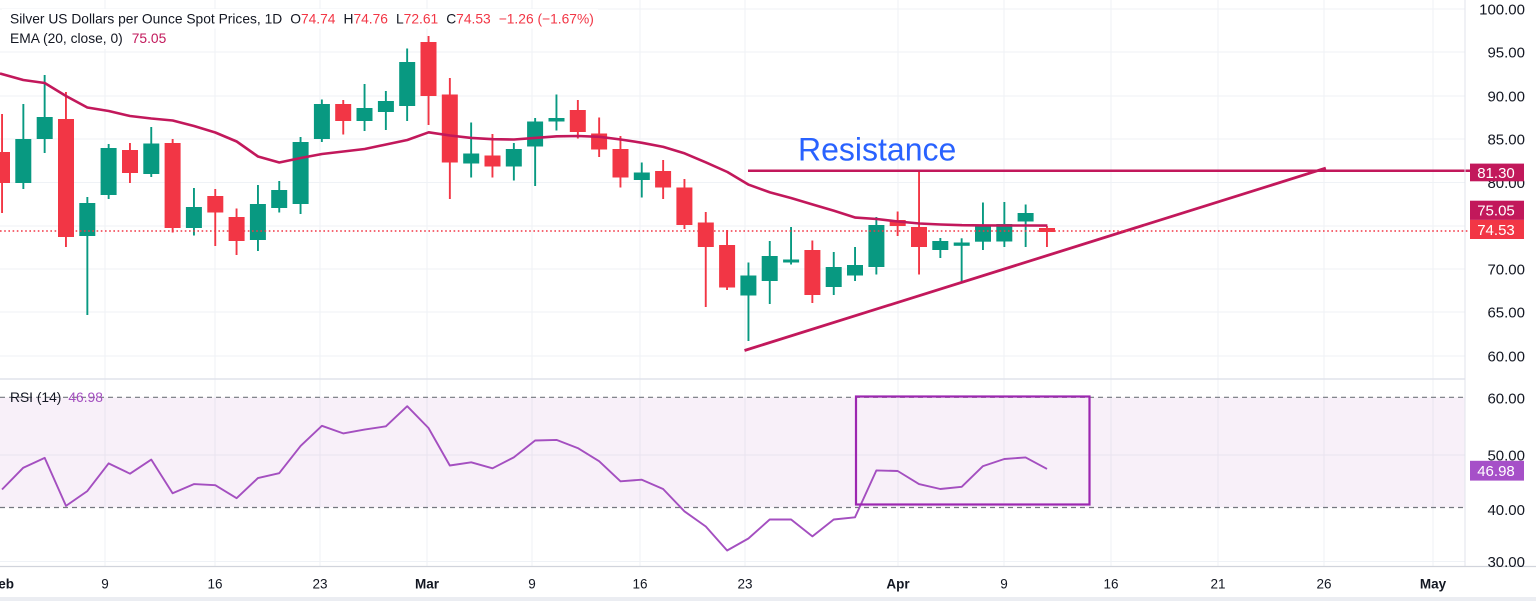  Describe the element at coordinates (427, 584) in the screenshot. I see `svg-text: Mar` at that location.